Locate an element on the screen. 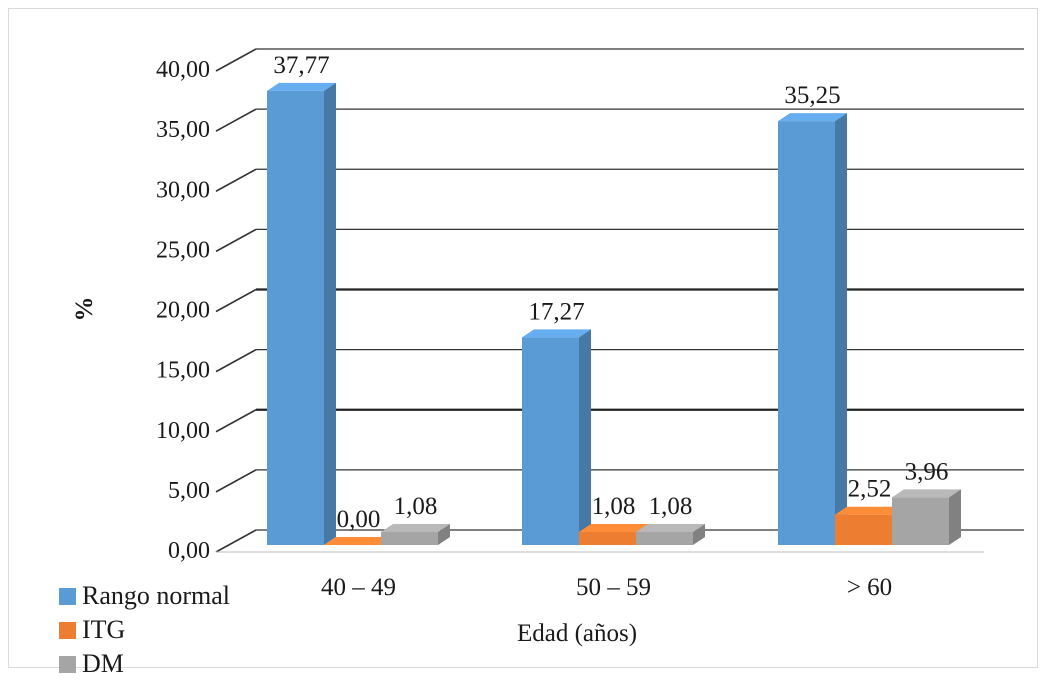 Image resolution: width=1047 pixels, height=681 pixels. x-axis: 40 – 49 50 – 59 > 60 is located at coordinates (606, 587).